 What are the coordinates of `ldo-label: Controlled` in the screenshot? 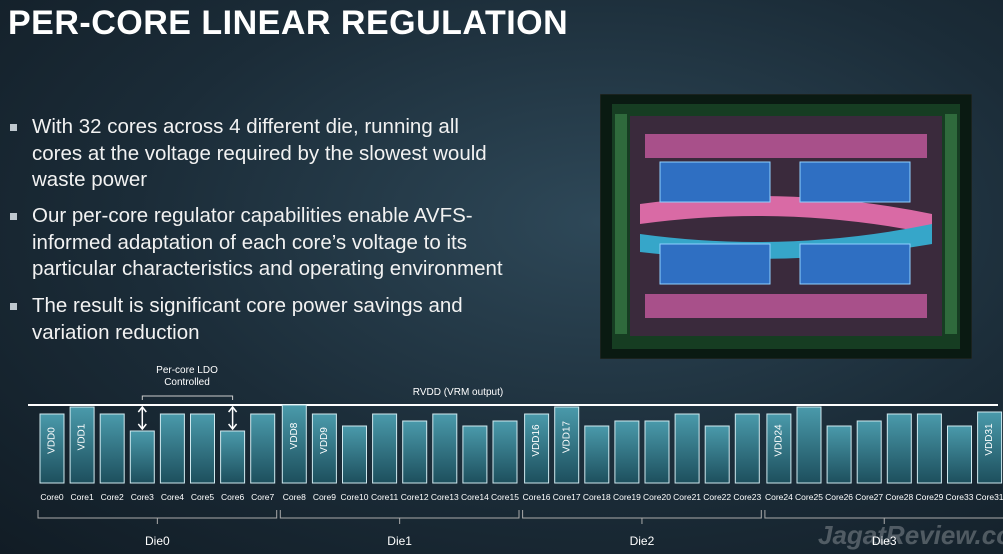 It's located at (187, 382).